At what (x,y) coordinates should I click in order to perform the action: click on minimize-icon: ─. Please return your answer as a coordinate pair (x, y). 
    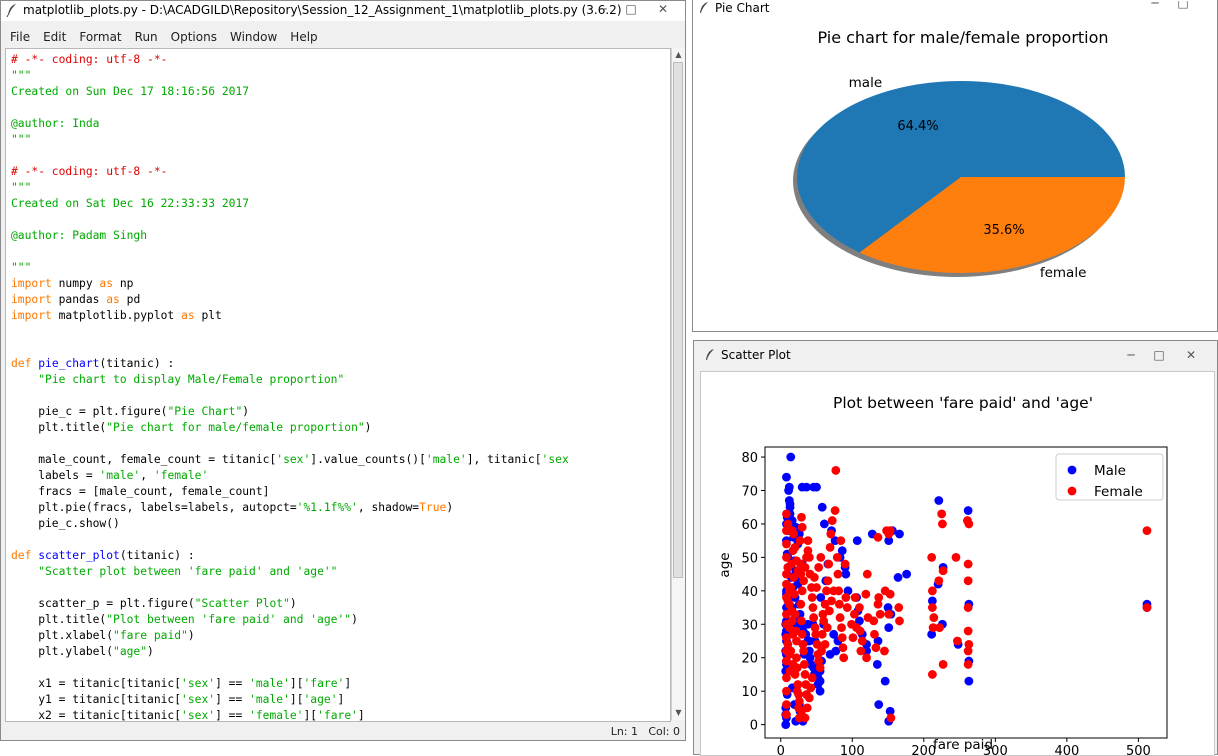
    Looking at the image, I should click on (603, 9).